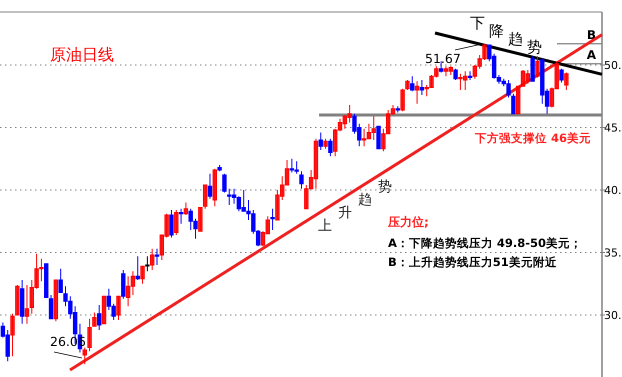 The width and height of the screenshot is (622, 377). Describe the element at coordinates (613, 315) in the screenshot. I see `y-tick-label: 30.` at that location.